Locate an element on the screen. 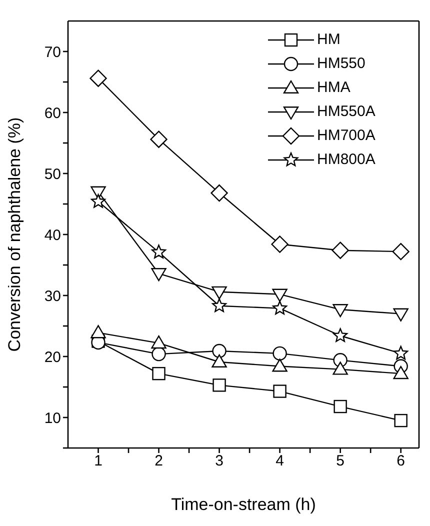  legend-label: HMA is located at coordinates (333, 88).